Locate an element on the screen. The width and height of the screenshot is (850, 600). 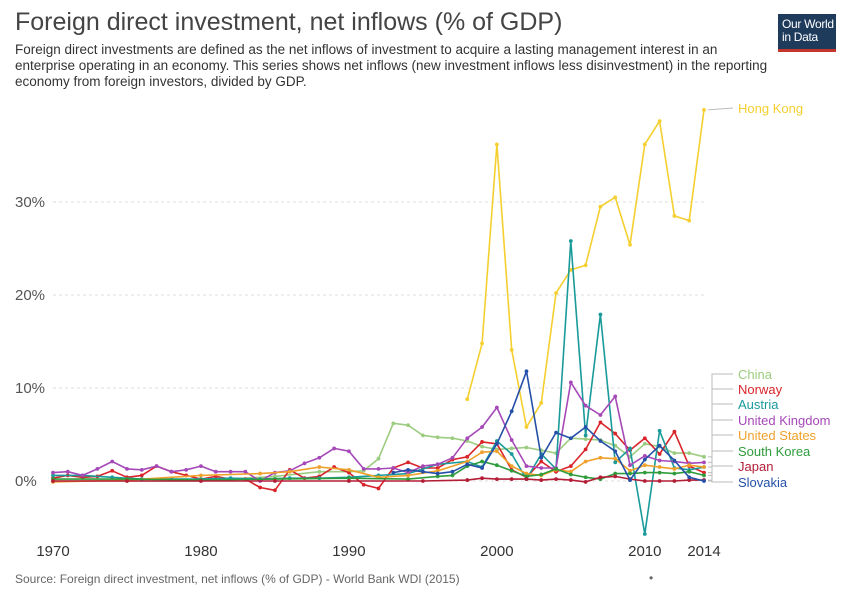
legend-label-slovakia: Slovakia is located at coordinates (763, 482).